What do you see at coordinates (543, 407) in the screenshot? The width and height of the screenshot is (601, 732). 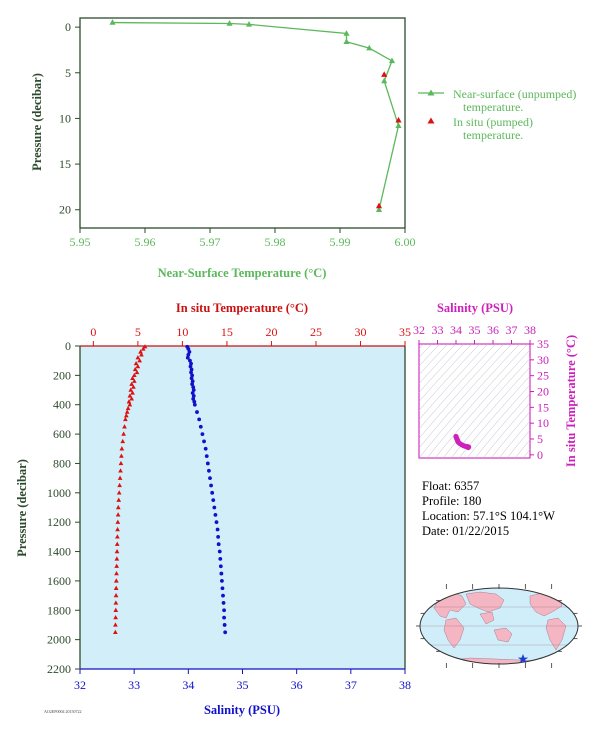 I see `ts-y-tick-label: 15` at bounding box center [543, 407].